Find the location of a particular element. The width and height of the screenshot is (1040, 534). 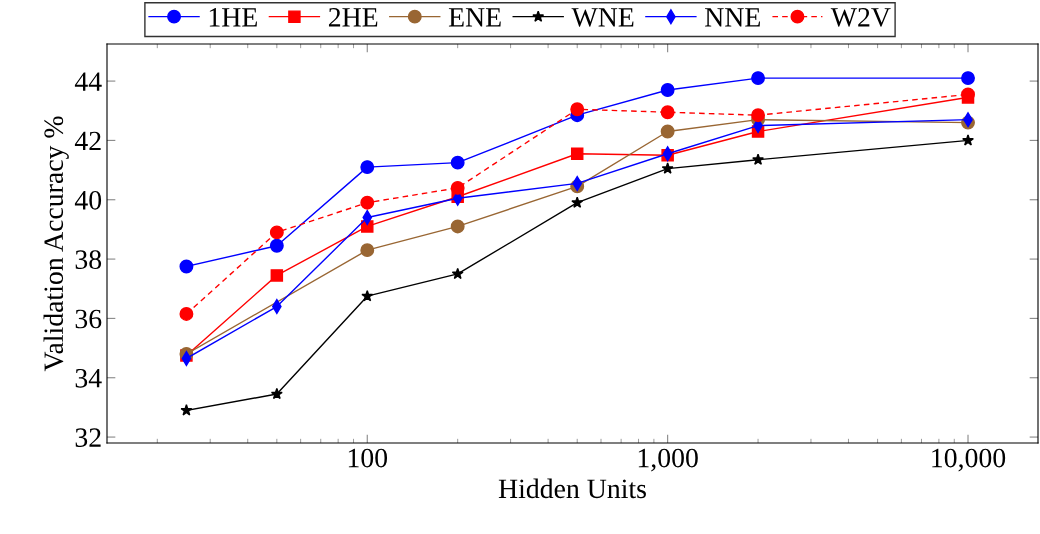

x-tick-label: 10,000 is located at coordinates (969, 460).